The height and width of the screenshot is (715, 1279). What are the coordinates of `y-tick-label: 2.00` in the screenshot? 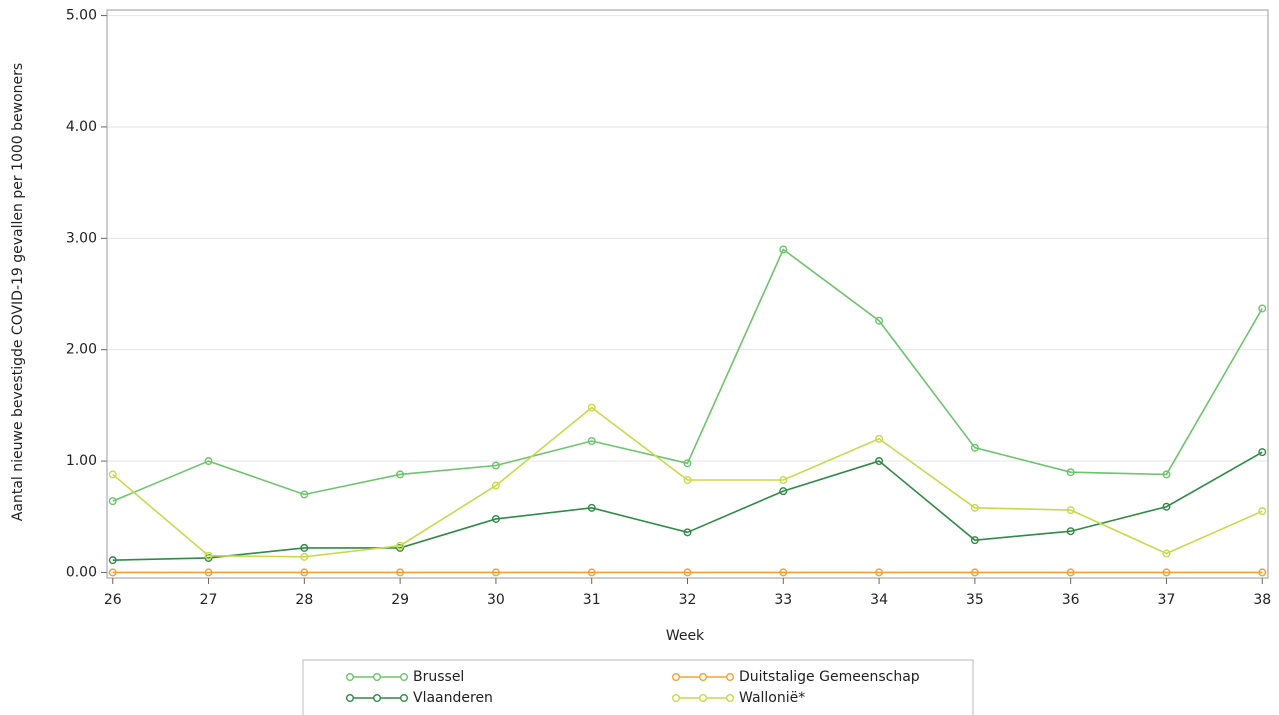 It's located at (81, 350).